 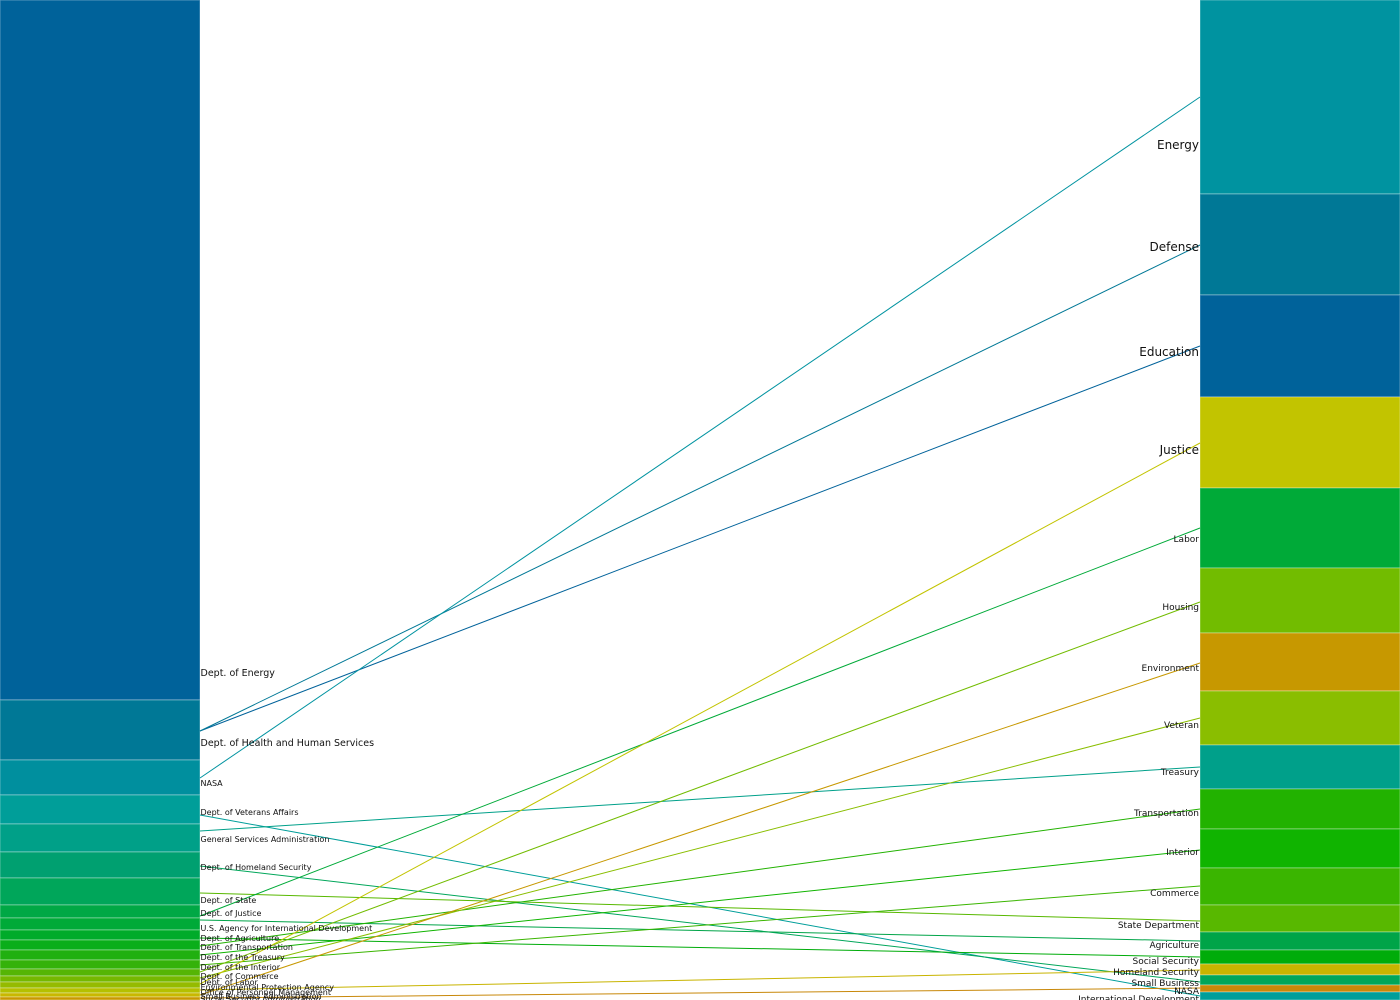 I want to click on right-label: International Development, so click(x=1138, y=997).